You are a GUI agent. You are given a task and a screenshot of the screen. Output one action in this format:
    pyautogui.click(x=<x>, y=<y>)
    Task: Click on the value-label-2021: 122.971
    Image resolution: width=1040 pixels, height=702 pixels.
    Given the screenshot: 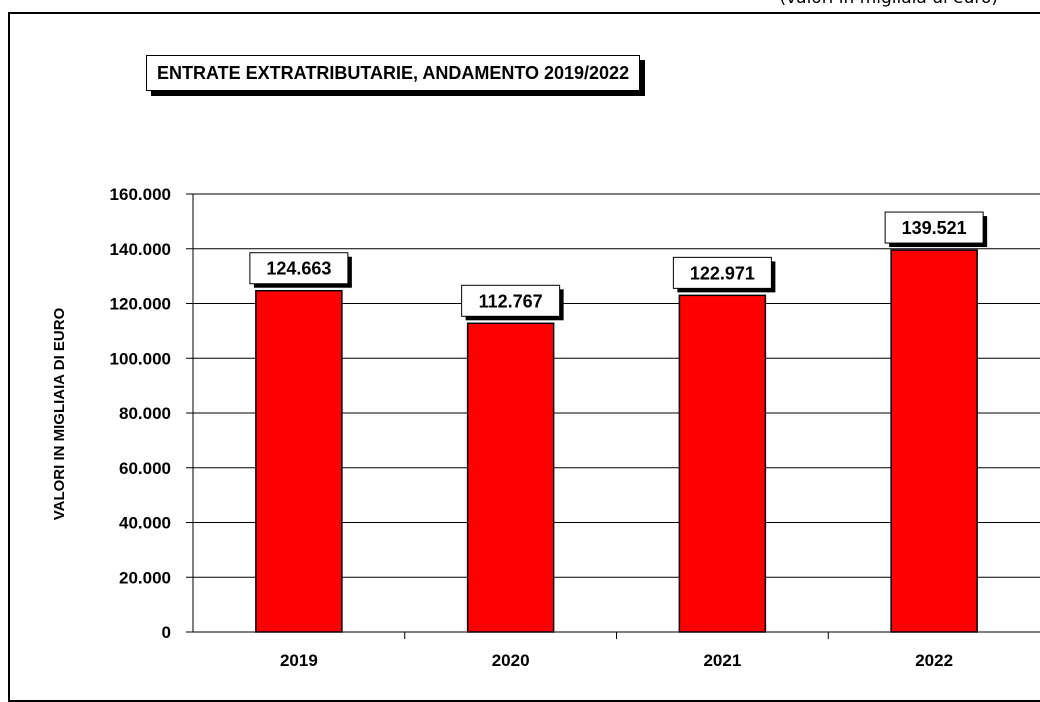 What is the action you would take?
    pyautogui.click(x=722, y=273)
    